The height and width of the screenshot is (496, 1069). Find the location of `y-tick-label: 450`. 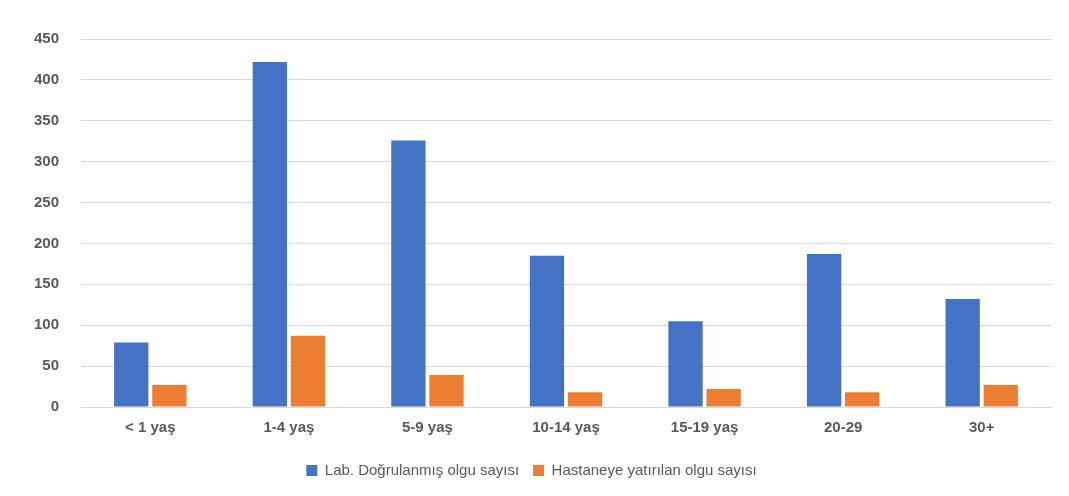

y-tick-label: 450 is located at coordinates (47, 38).